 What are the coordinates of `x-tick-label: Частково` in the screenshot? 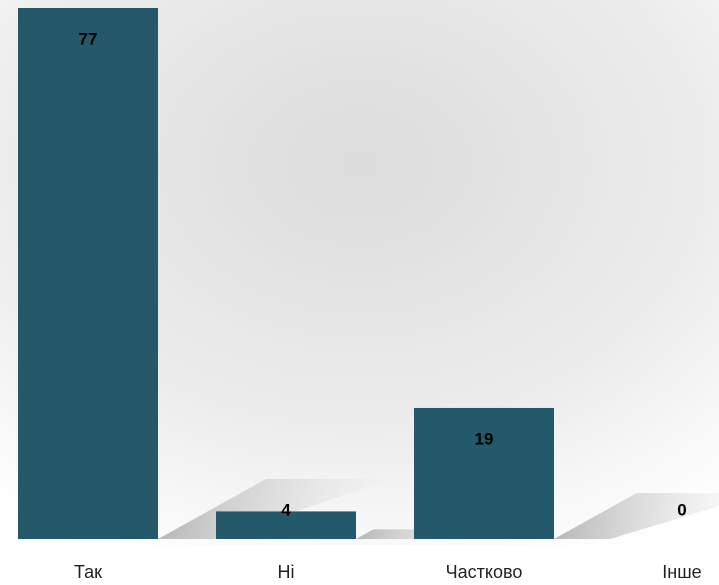 It's located at (484, 572).